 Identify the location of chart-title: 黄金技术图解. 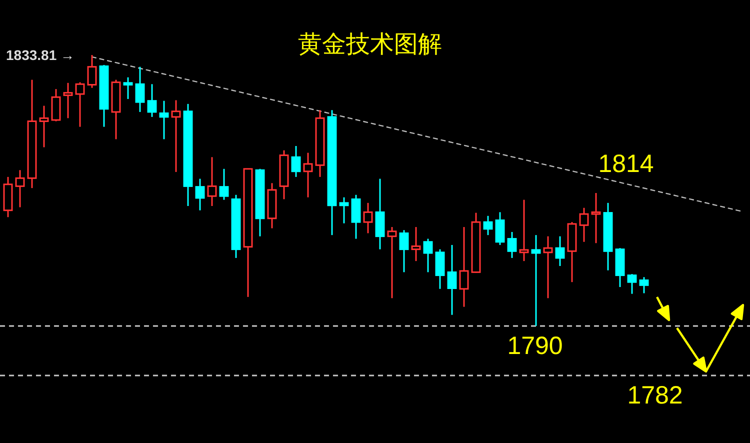
(370, 44).